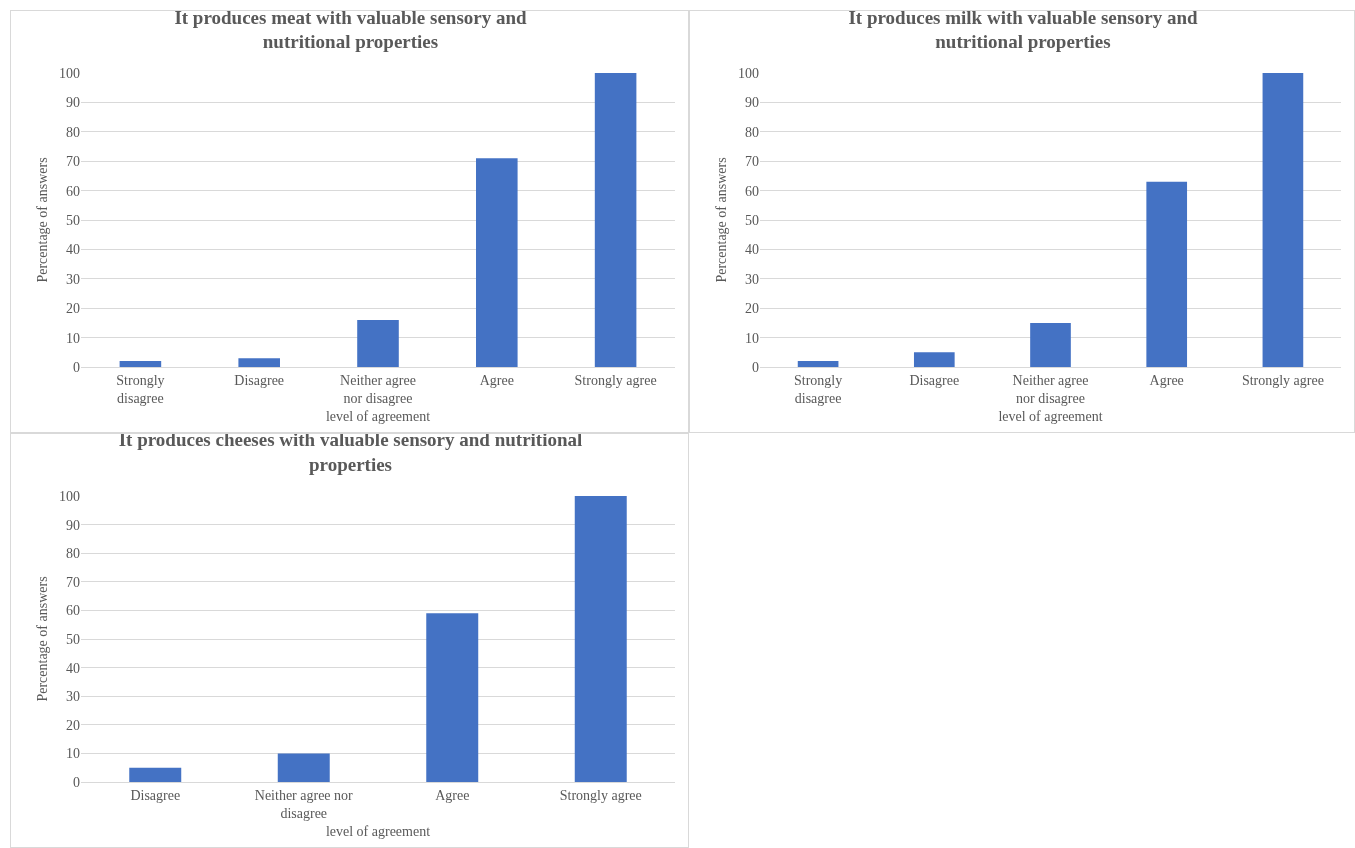  I want to click on chart-title: It produces meat with valuable sensory and nutritional properties, so click(351, 29).